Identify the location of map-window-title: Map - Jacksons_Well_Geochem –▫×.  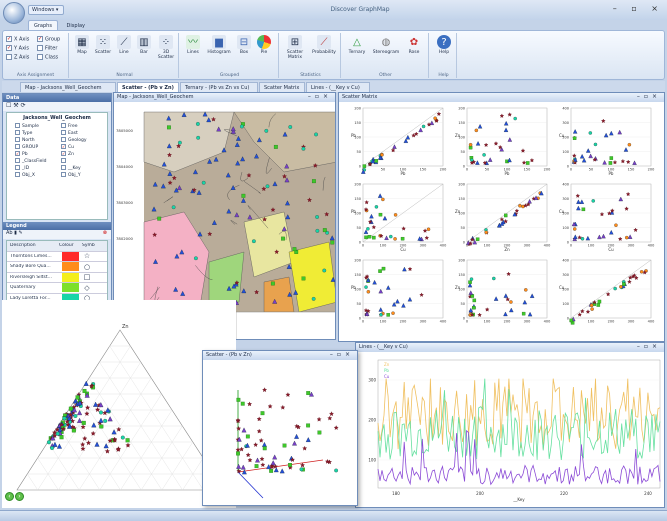
(224, 97).